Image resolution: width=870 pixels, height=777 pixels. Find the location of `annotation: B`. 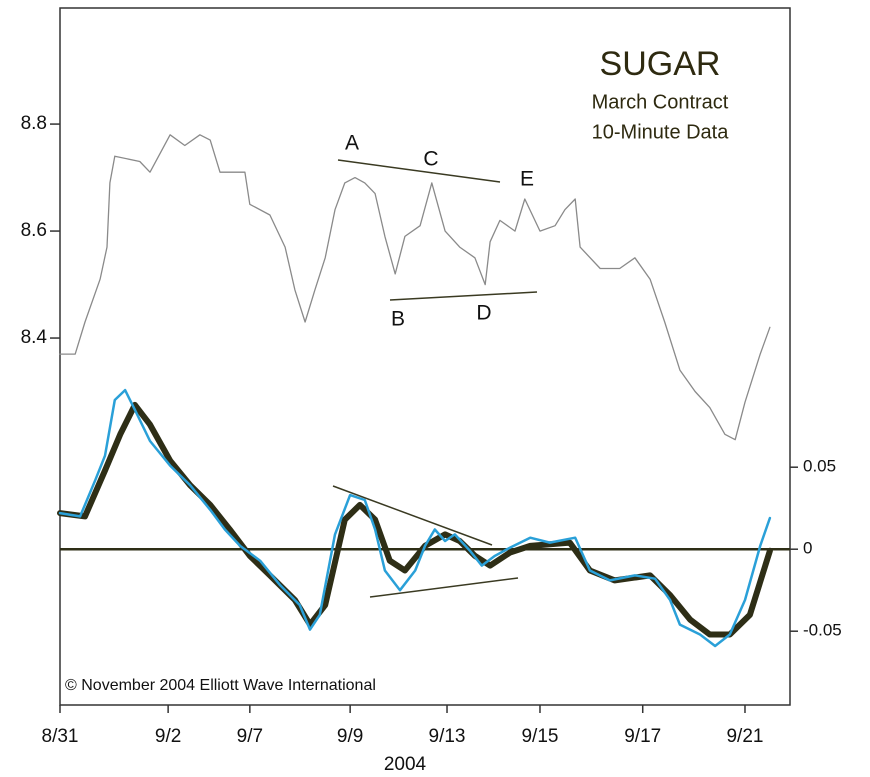

annotation: B is located at coordinates (398, 319).